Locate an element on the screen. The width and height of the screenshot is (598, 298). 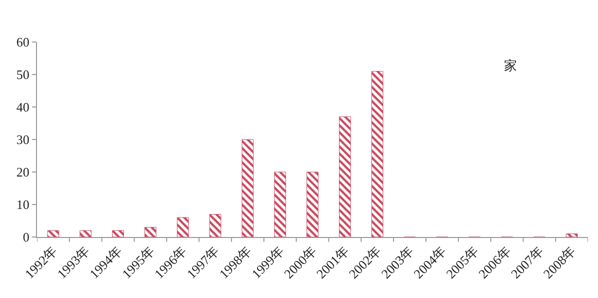
y-tick-label: 50 is located at coordinates (23, 74).